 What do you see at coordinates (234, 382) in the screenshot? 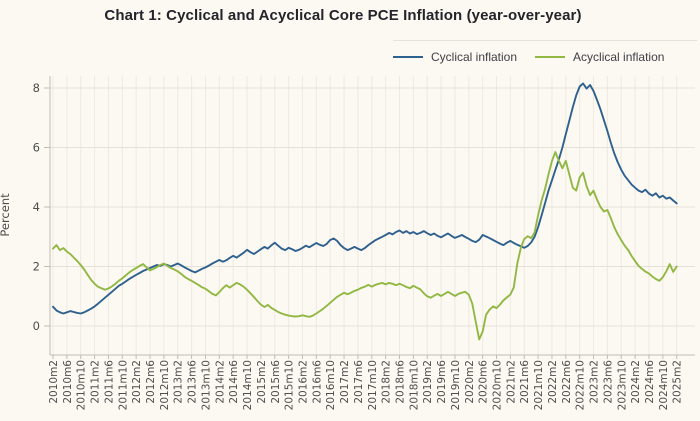
I see `x-tick-label: 2014m6` at bounding box center [234, 382].